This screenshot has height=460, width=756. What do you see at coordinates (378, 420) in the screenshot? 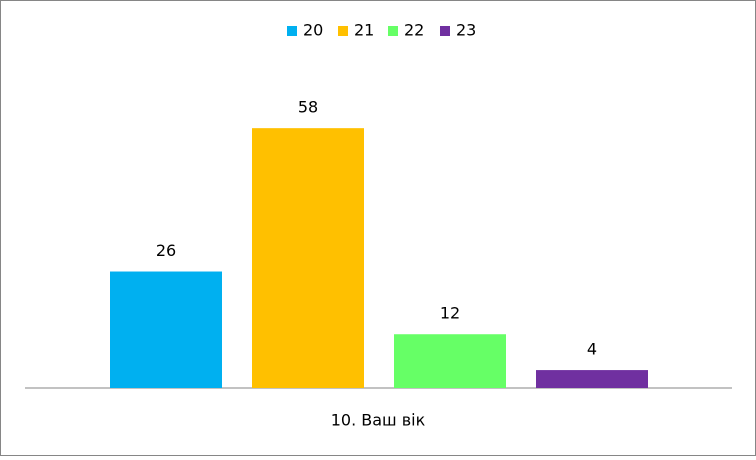
I see `x-tick-label: 10. Ваш вік` at bounding box center [378, 420].